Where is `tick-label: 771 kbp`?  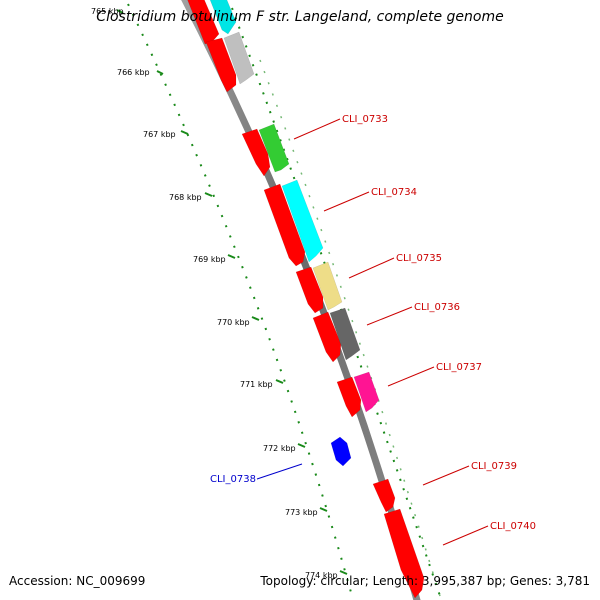 tick-label: 771 kbp is located at coordinates (256, 384).